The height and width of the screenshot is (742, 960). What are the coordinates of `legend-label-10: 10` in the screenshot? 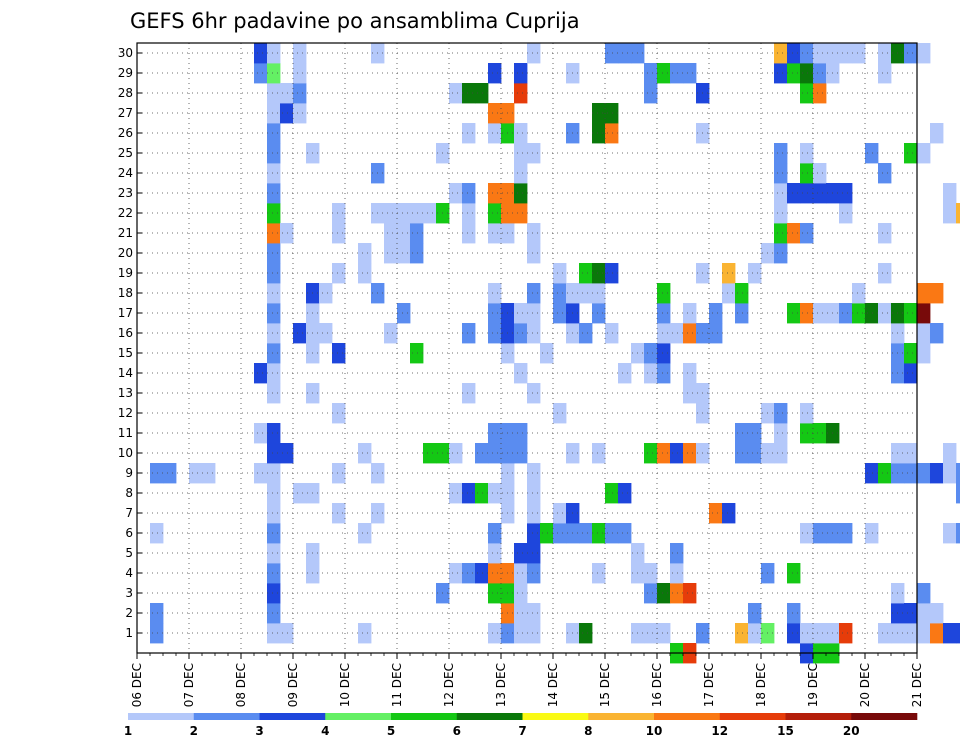 It's located at (654, 731).